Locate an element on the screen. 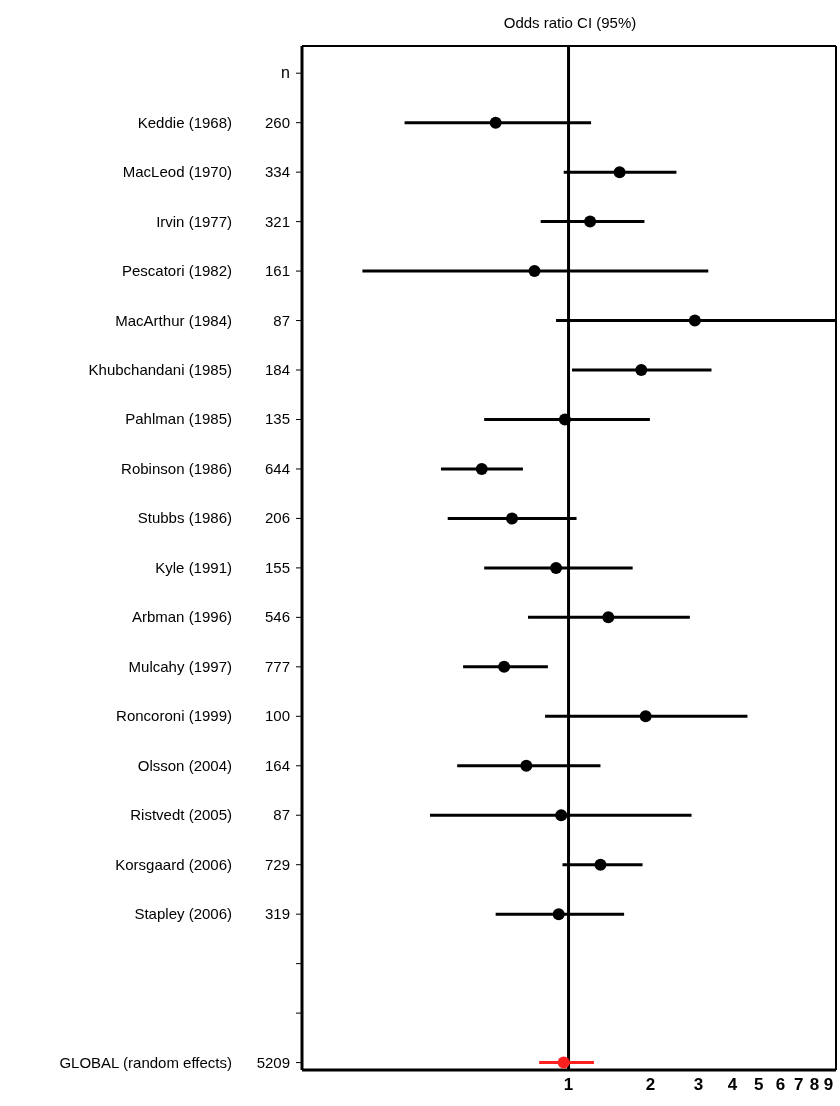 The width and height of the screenshot is (840, 1106). y-tick-label: Roncoroni (1999) is located at coordinates (174, 716).